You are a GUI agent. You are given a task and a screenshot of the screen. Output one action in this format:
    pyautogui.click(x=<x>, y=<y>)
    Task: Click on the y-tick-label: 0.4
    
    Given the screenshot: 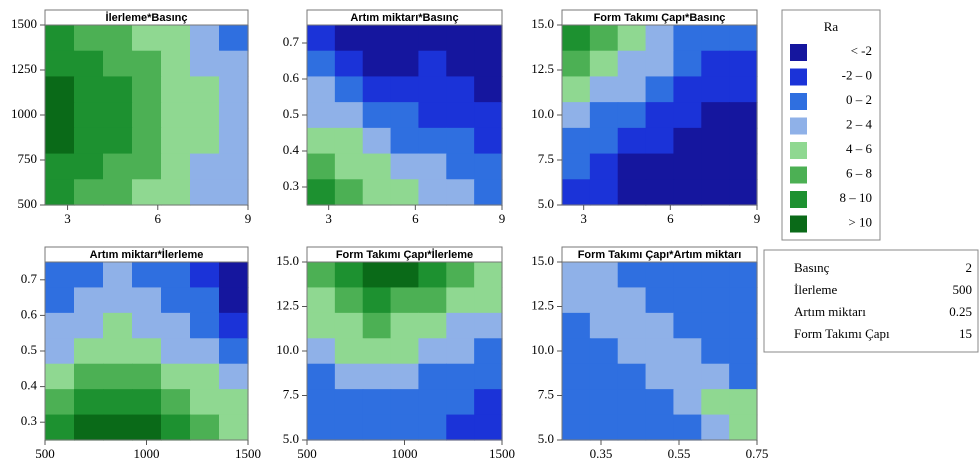 What is the action you would take?
    pyautogui.click(x=291, y=149)
    